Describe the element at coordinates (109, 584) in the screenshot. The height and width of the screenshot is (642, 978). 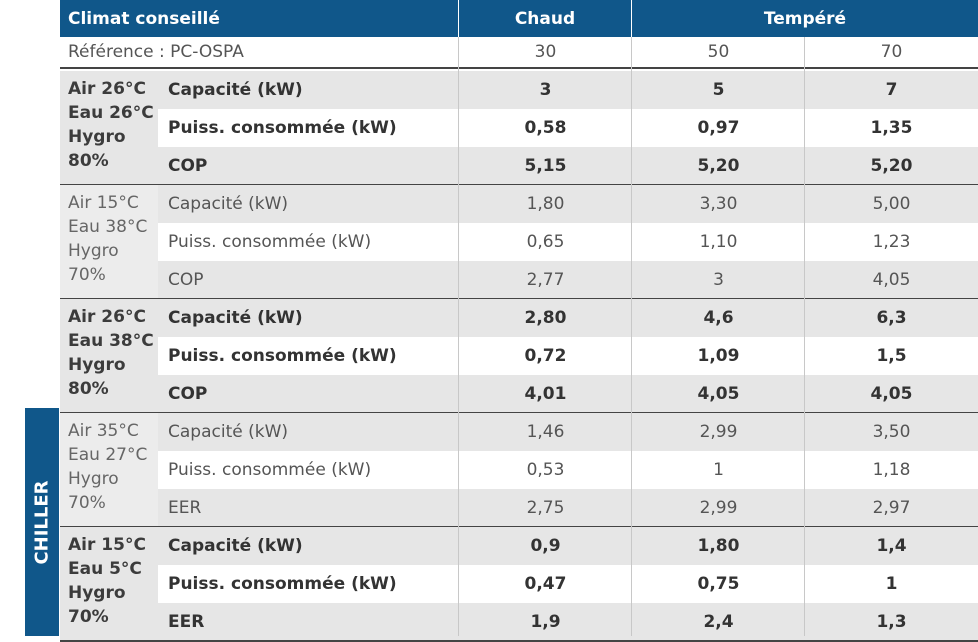
I see `group-condition-label: Air 15°C Eau 5°C Hygro 70%` at that location.